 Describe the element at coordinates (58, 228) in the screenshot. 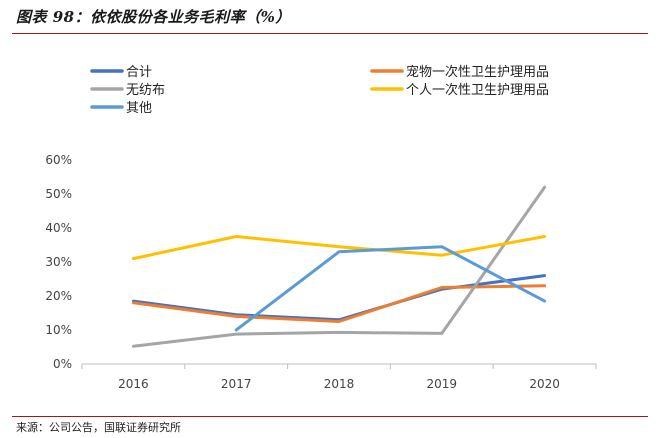

I see `y-tick-label: 40%` at that location.